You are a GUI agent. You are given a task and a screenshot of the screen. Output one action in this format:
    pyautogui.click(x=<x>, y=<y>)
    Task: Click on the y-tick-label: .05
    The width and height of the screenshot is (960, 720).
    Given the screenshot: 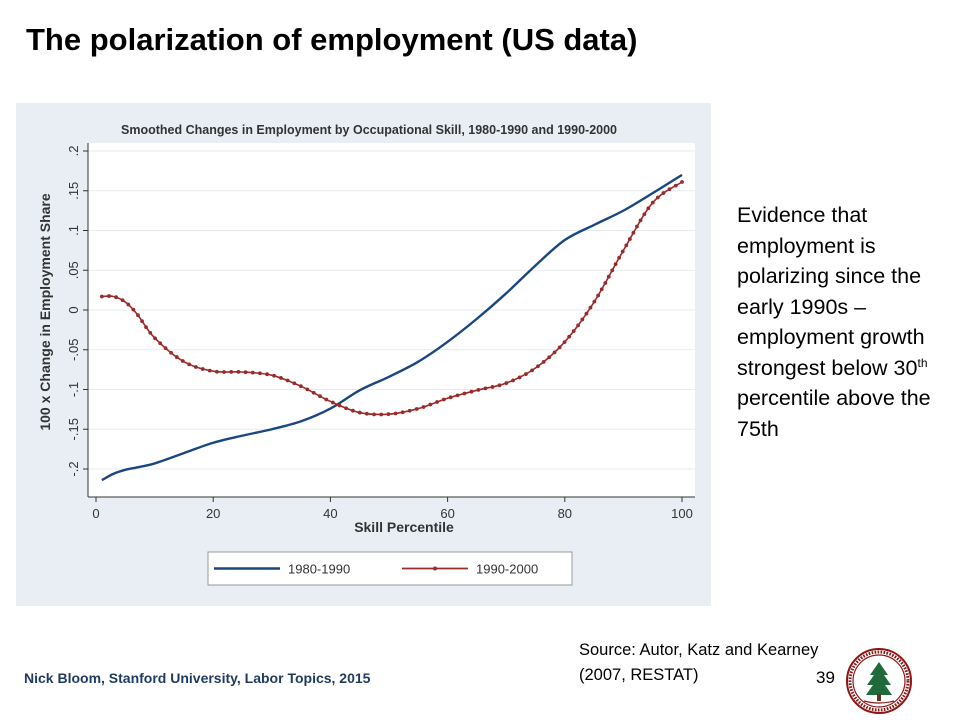 What is the action you would take?
    pyautogui.click(x=73, y=270)
    